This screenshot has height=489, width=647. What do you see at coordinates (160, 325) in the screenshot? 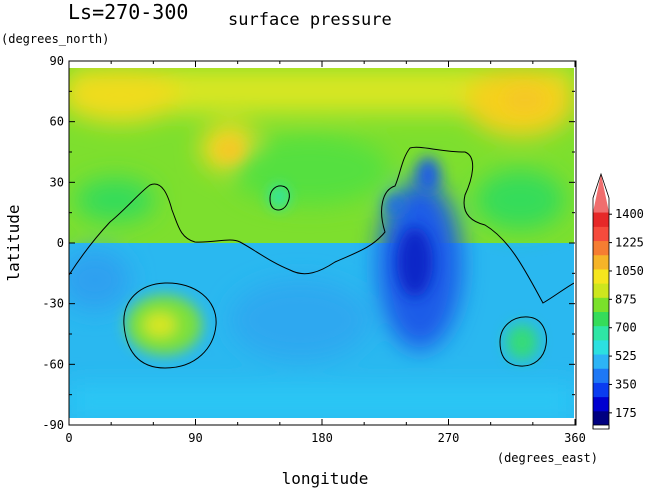
I see `field-high-sw-core` at bounding box center [160, 325].